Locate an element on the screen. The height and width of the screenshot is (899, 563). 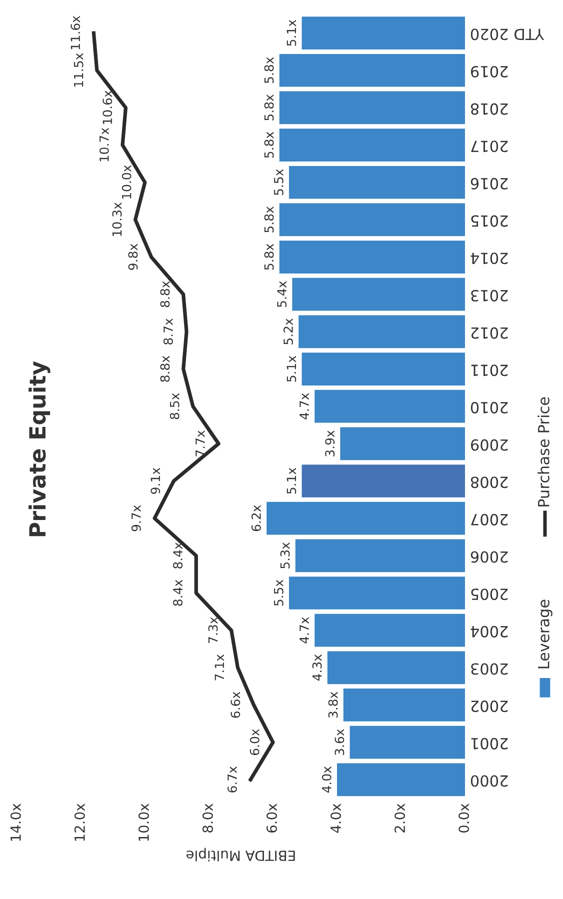
data-label: 4.3x is located at coordinates (317, 667).